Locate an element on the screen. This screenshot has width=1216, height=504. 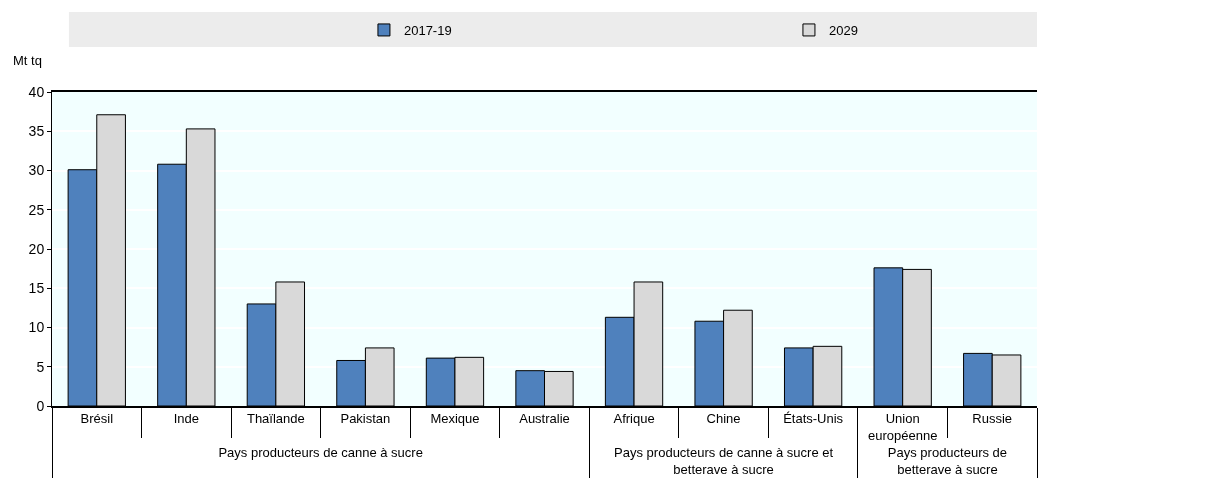
x-tick-label: Australie is located at coordinates (544, 419).